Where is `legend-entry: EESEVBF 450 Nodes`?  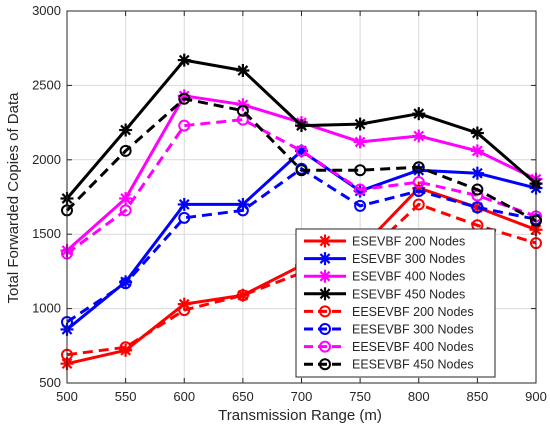
legend-entry: EESEVBF 450 Nodes is located at coordinates (389, 365).